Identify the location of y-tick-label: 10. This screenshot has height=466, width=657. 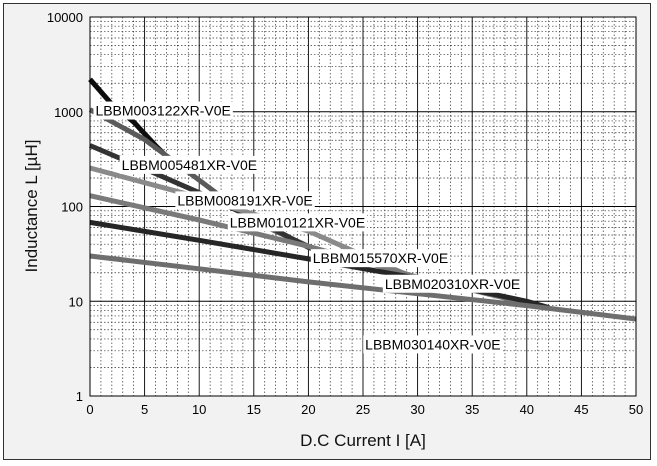
(76, 301).